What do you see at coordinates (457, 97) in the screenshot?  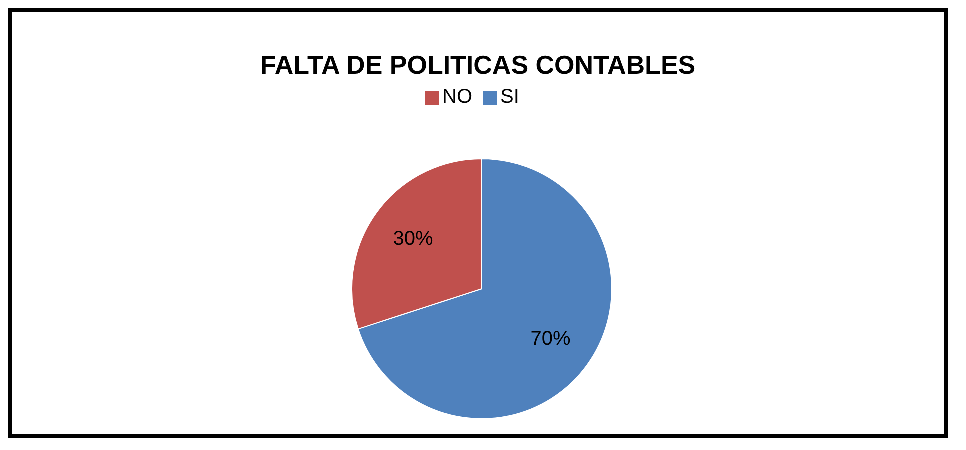 I see `legend-label: NO` at bounding box center [457, 97].